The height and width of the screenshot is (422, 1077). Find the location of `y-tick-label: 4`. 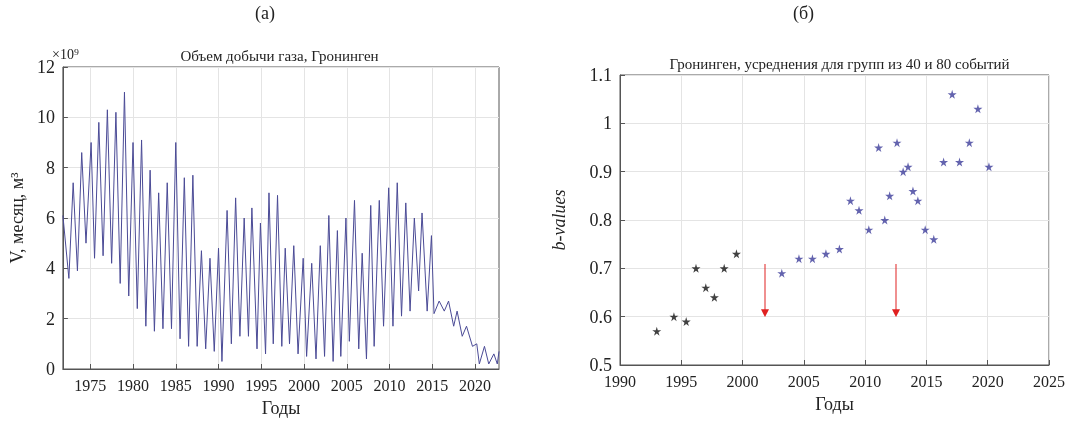

y-tick-label: 4 is located at coordinates (50, 268).